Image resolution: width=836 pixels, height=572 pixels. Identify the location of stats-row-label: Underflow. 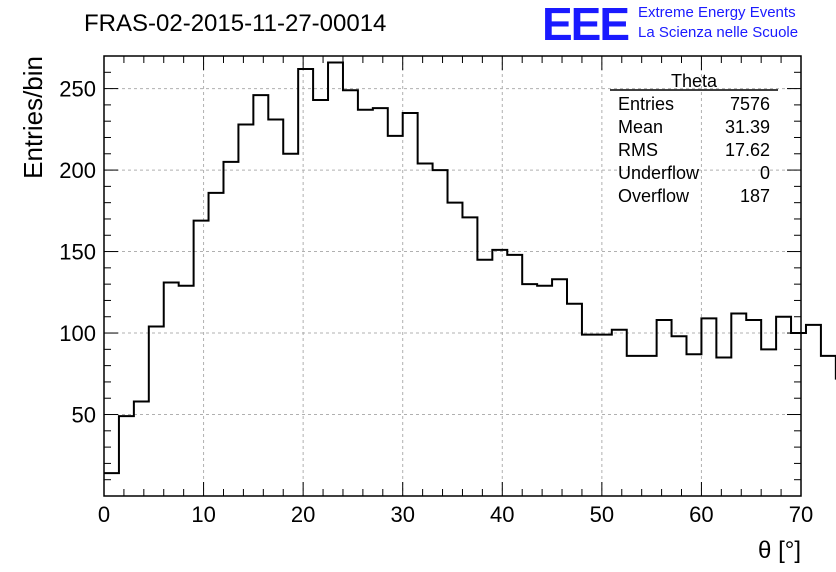
(659, 173).